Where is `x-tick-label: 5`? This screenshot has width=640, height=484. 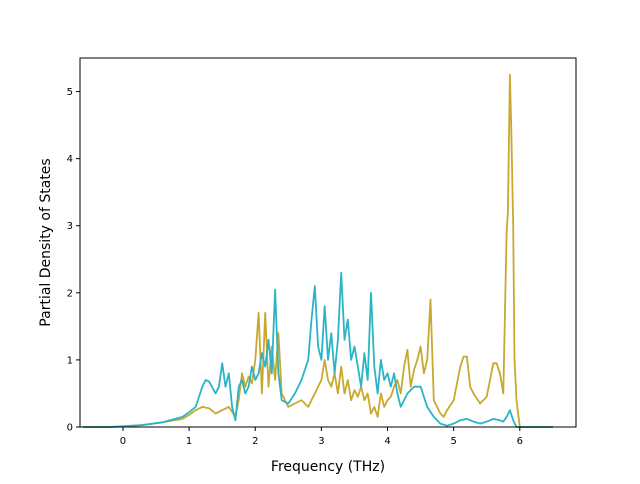 x-tick-label: 5 is located at coordinates (453, 441).